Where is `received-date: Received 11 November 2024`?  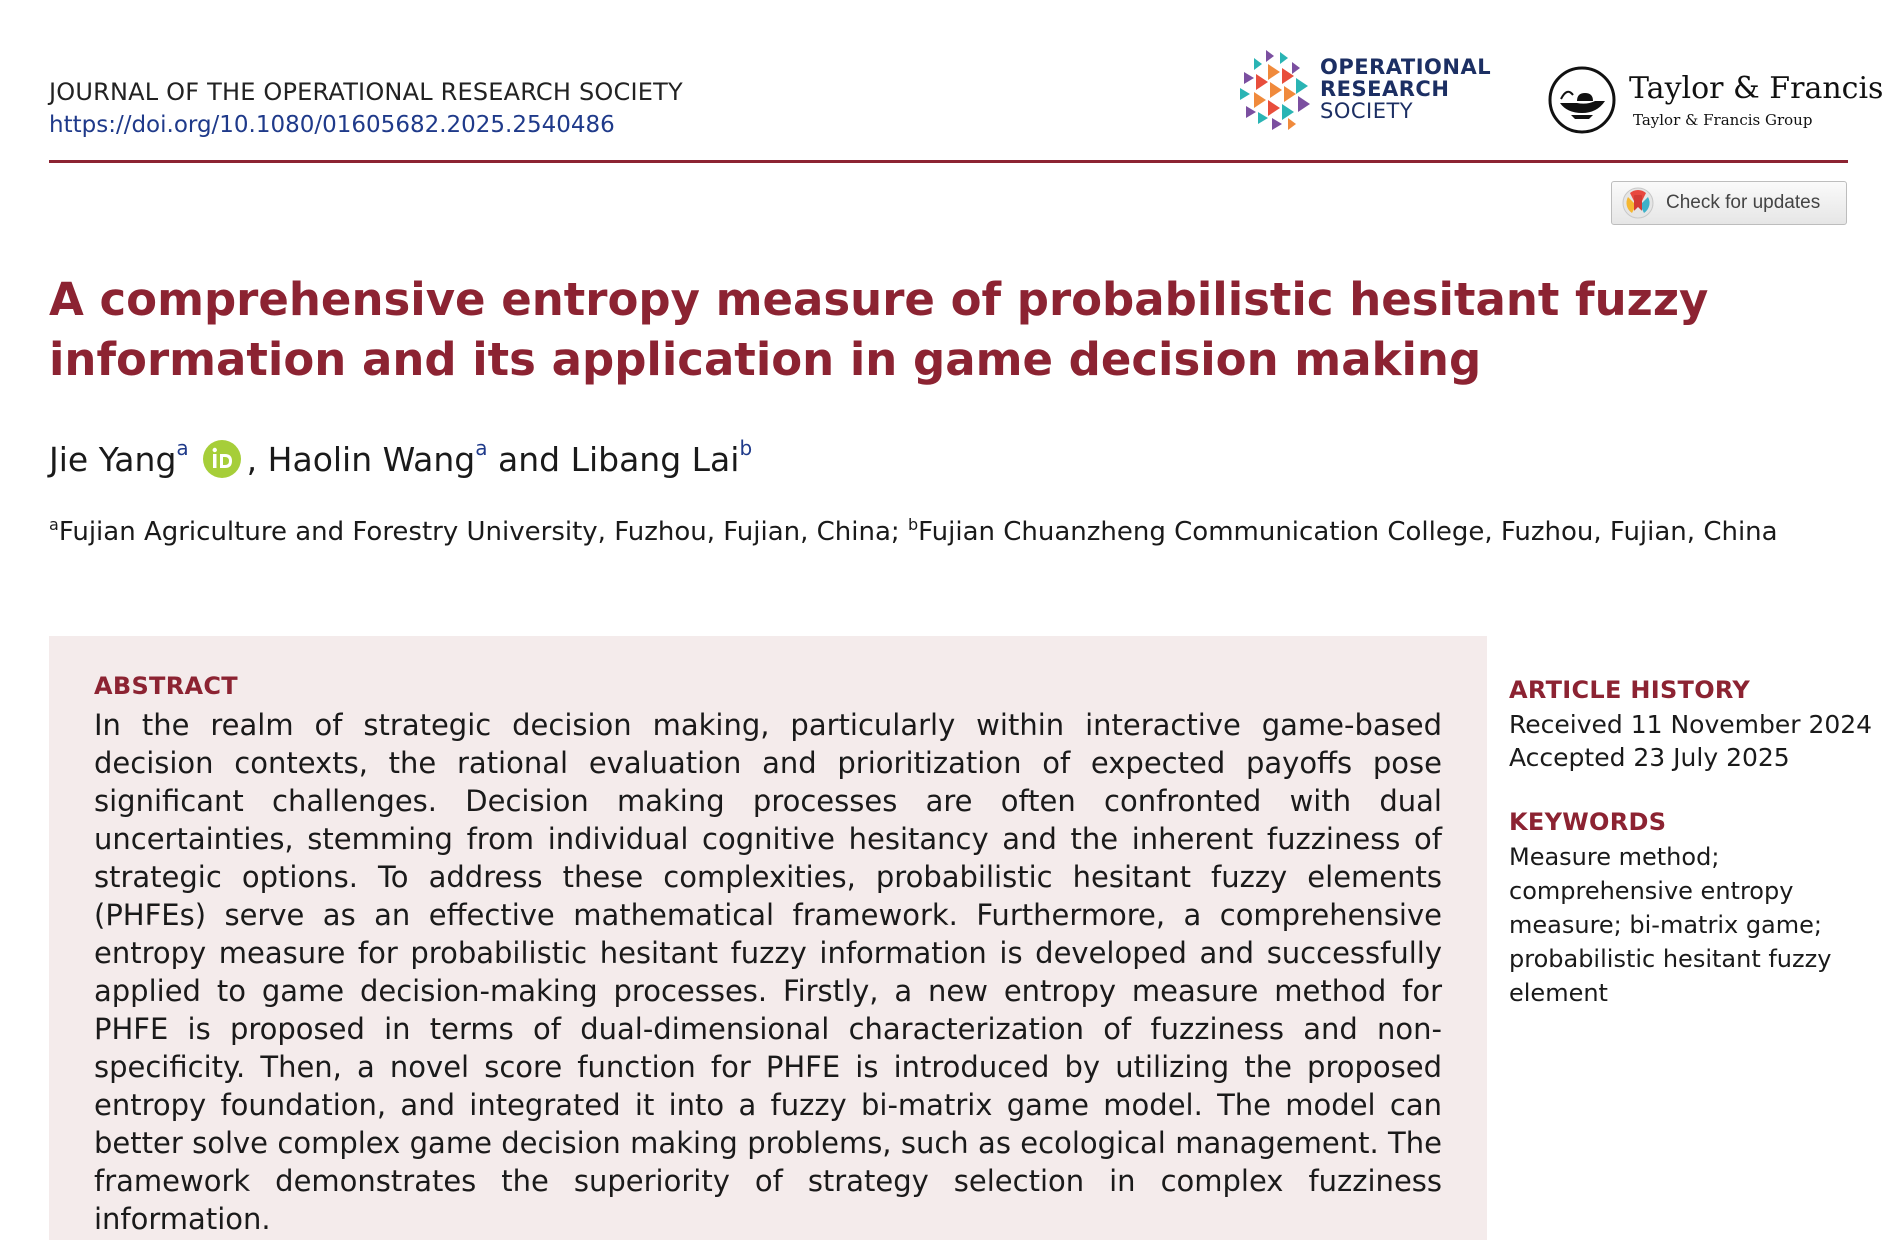 received-date: Received 11 November 2024 is located at coordinates (1691, 724).